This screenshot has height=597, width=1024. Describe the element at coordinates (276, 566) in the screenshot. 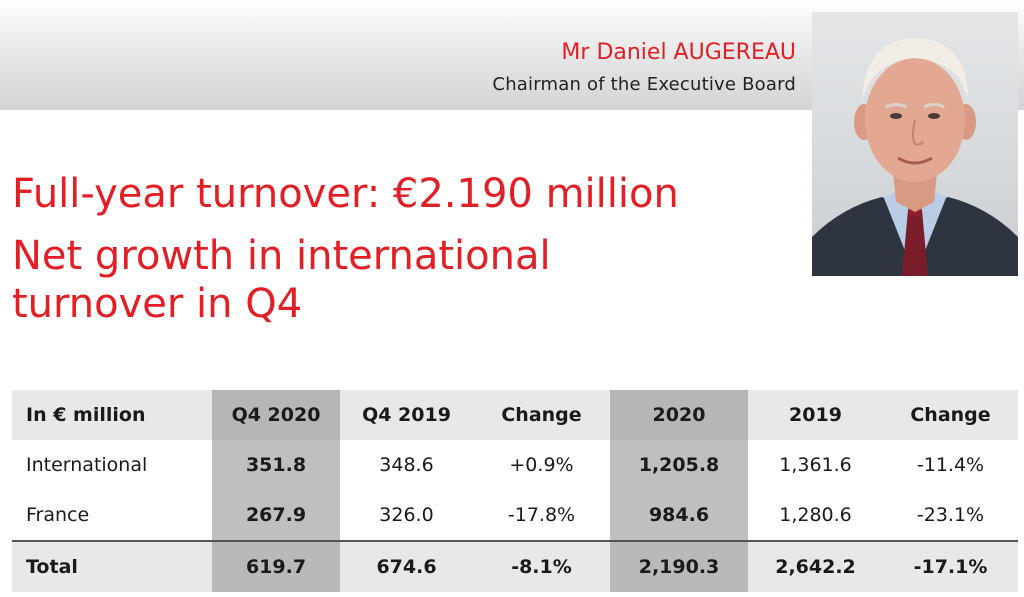

I see `table-cell: 619.7` at that location.